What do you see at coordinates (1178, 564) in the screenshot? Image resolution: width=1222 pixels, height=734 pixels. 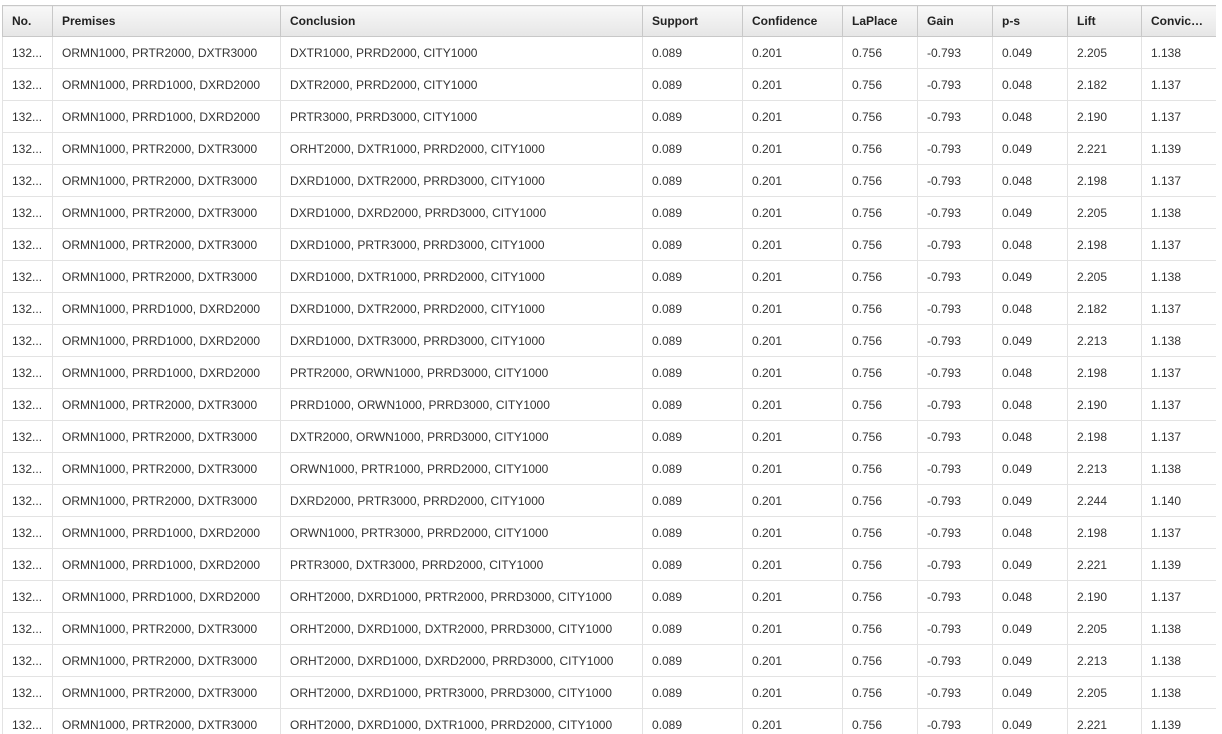 I see `cell-conviction: 1.139` at bounding box center [1178, 564].